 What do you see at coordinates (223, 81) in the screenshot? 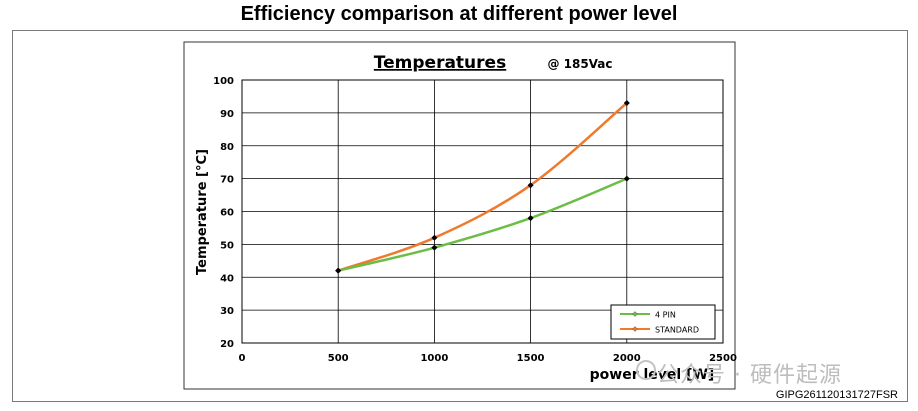
I see `y-tick-label: 100` at bounding box center [223, 81].